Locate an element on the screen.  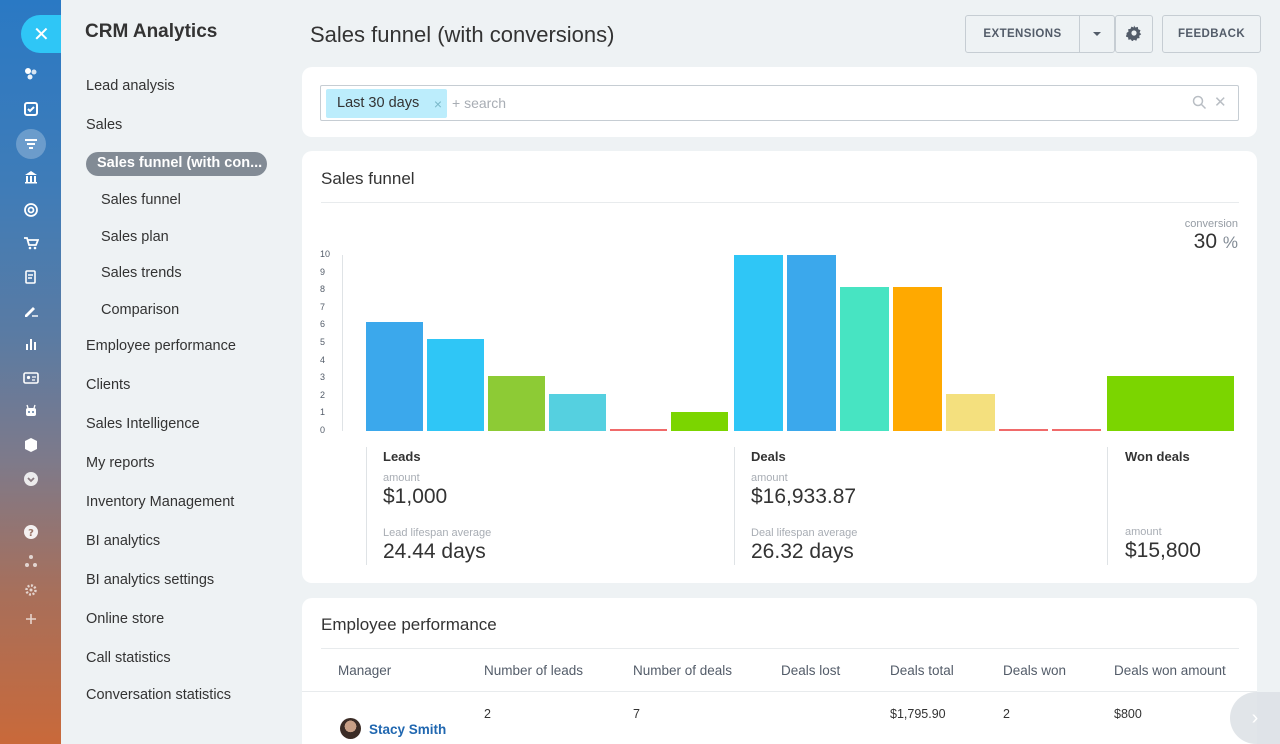
chevron-right-icon: › is located at coordinates (1255, 717).